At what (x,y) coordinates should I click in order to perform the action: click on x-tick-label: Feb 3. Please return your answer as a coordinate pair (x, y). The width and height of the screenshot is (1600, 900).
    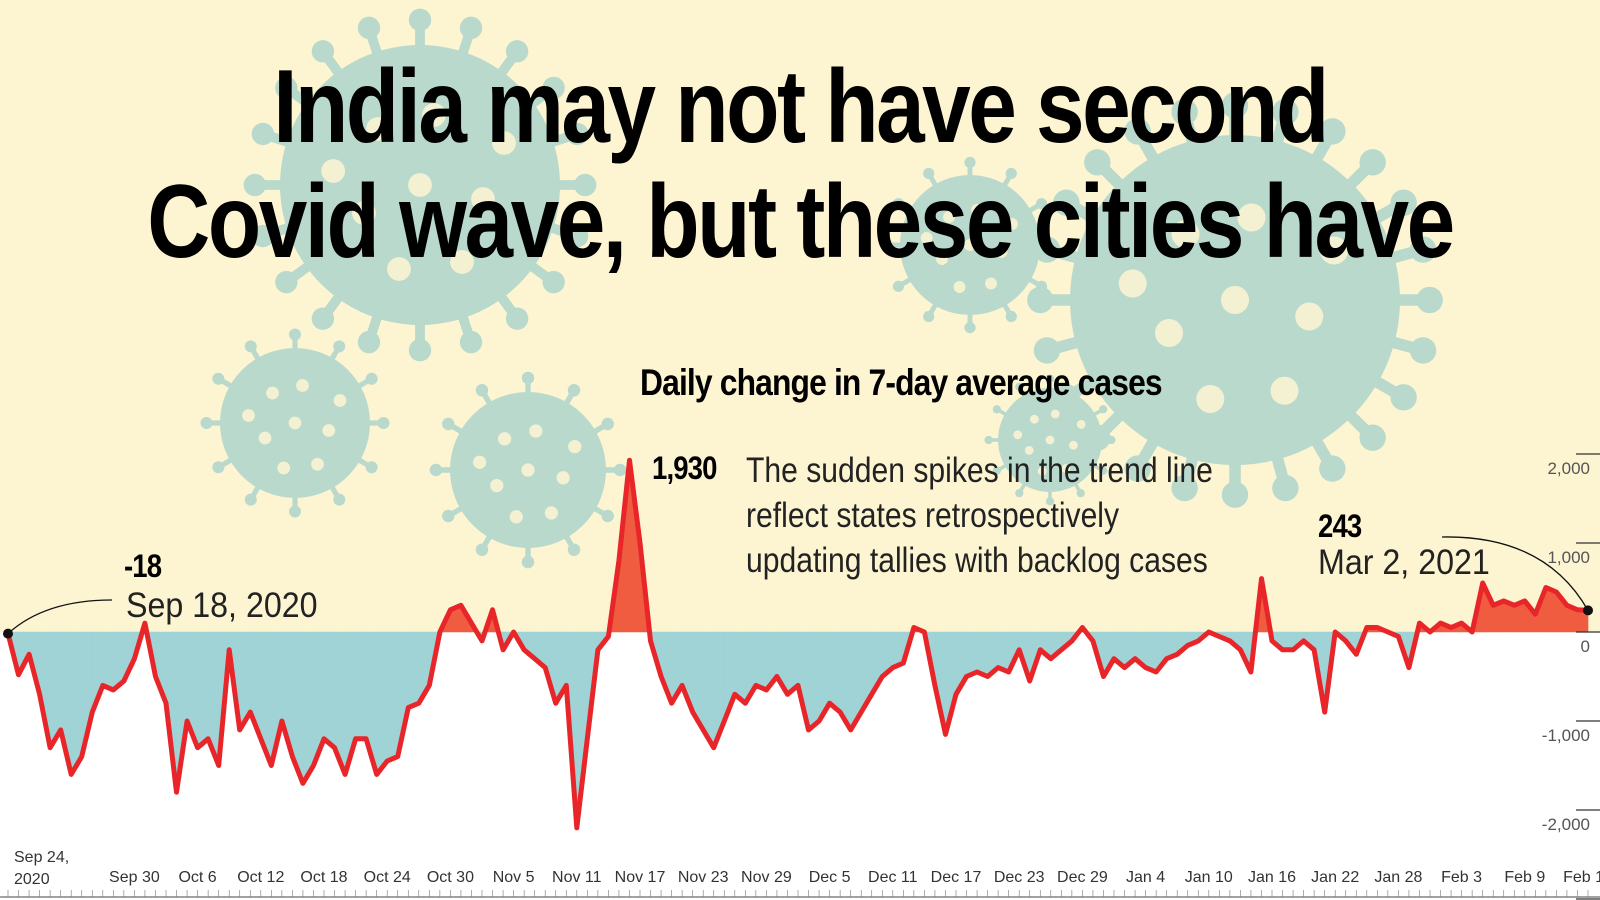
    Looking at the image, I should click on (1461, 877).